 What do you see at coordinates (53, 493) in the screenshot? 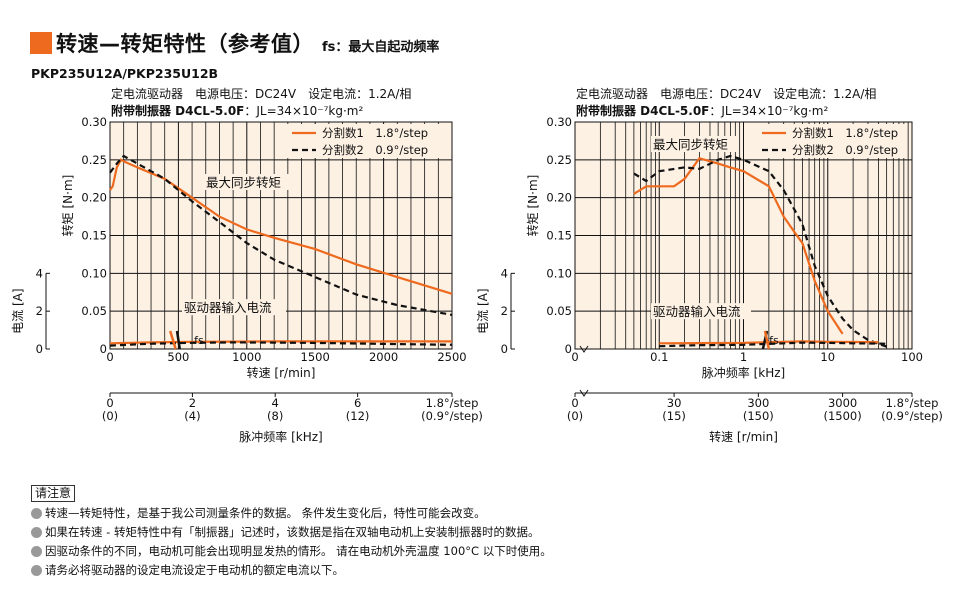
I see `notes-header: 请注意` at bounding box center [53, 493].